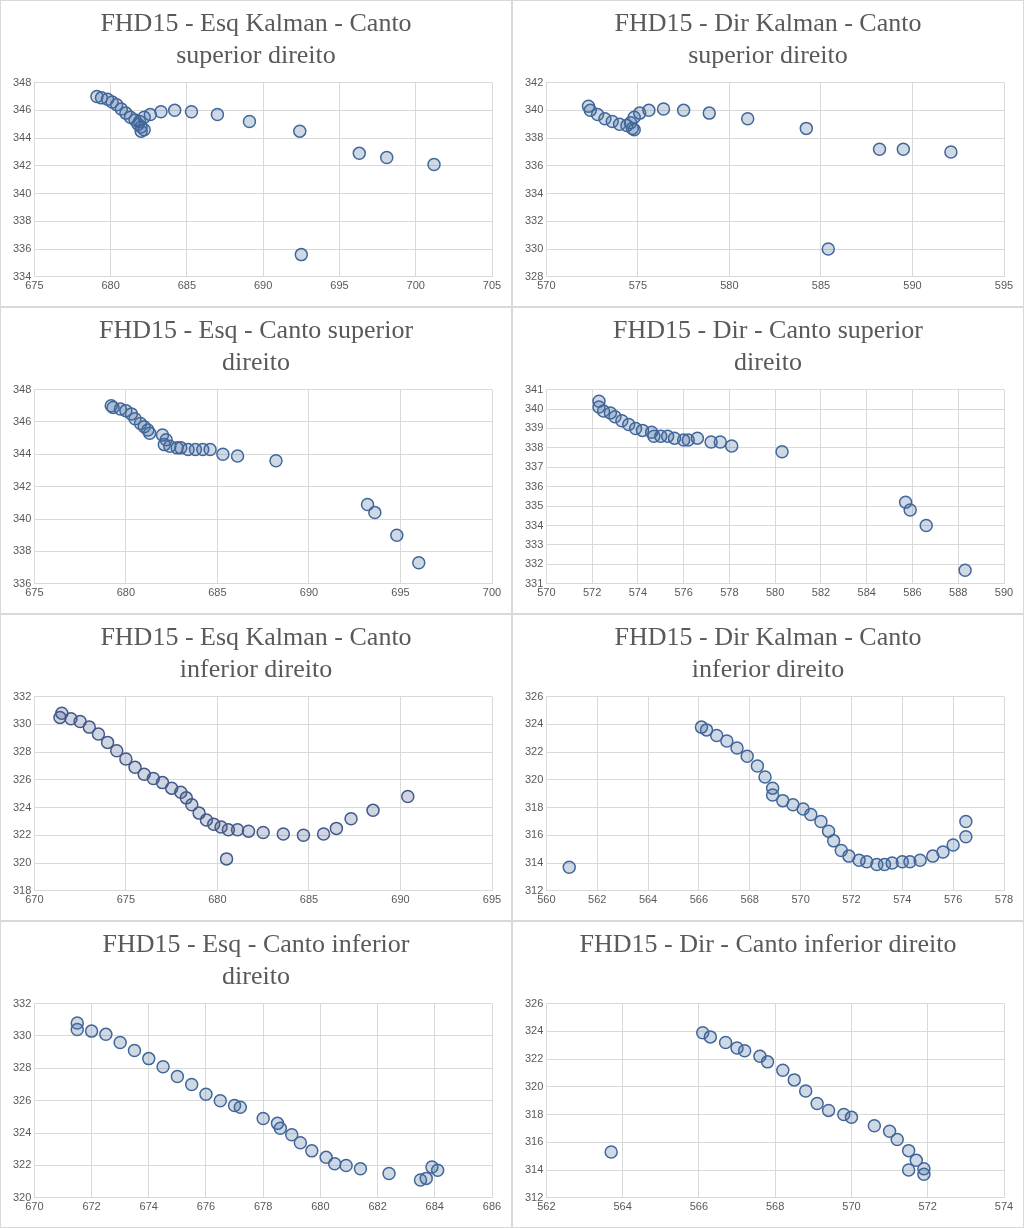 The image size is (1024, 1228). What do you see at coordinates (534, 248) in the screenshot?
I see `y-tick-label: 330` at bounding box center [534, 248].